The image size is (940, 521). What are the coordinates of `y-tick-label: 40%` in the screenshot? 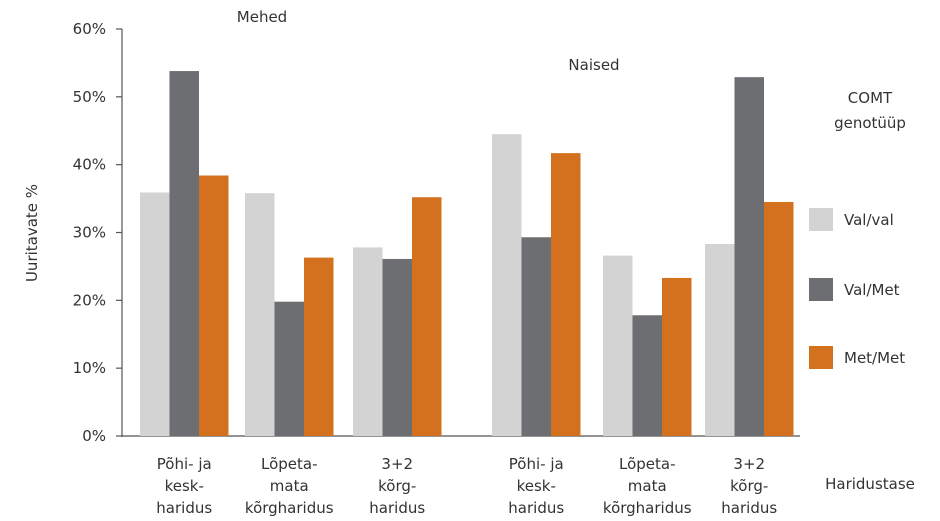 It's located at (89, 165).